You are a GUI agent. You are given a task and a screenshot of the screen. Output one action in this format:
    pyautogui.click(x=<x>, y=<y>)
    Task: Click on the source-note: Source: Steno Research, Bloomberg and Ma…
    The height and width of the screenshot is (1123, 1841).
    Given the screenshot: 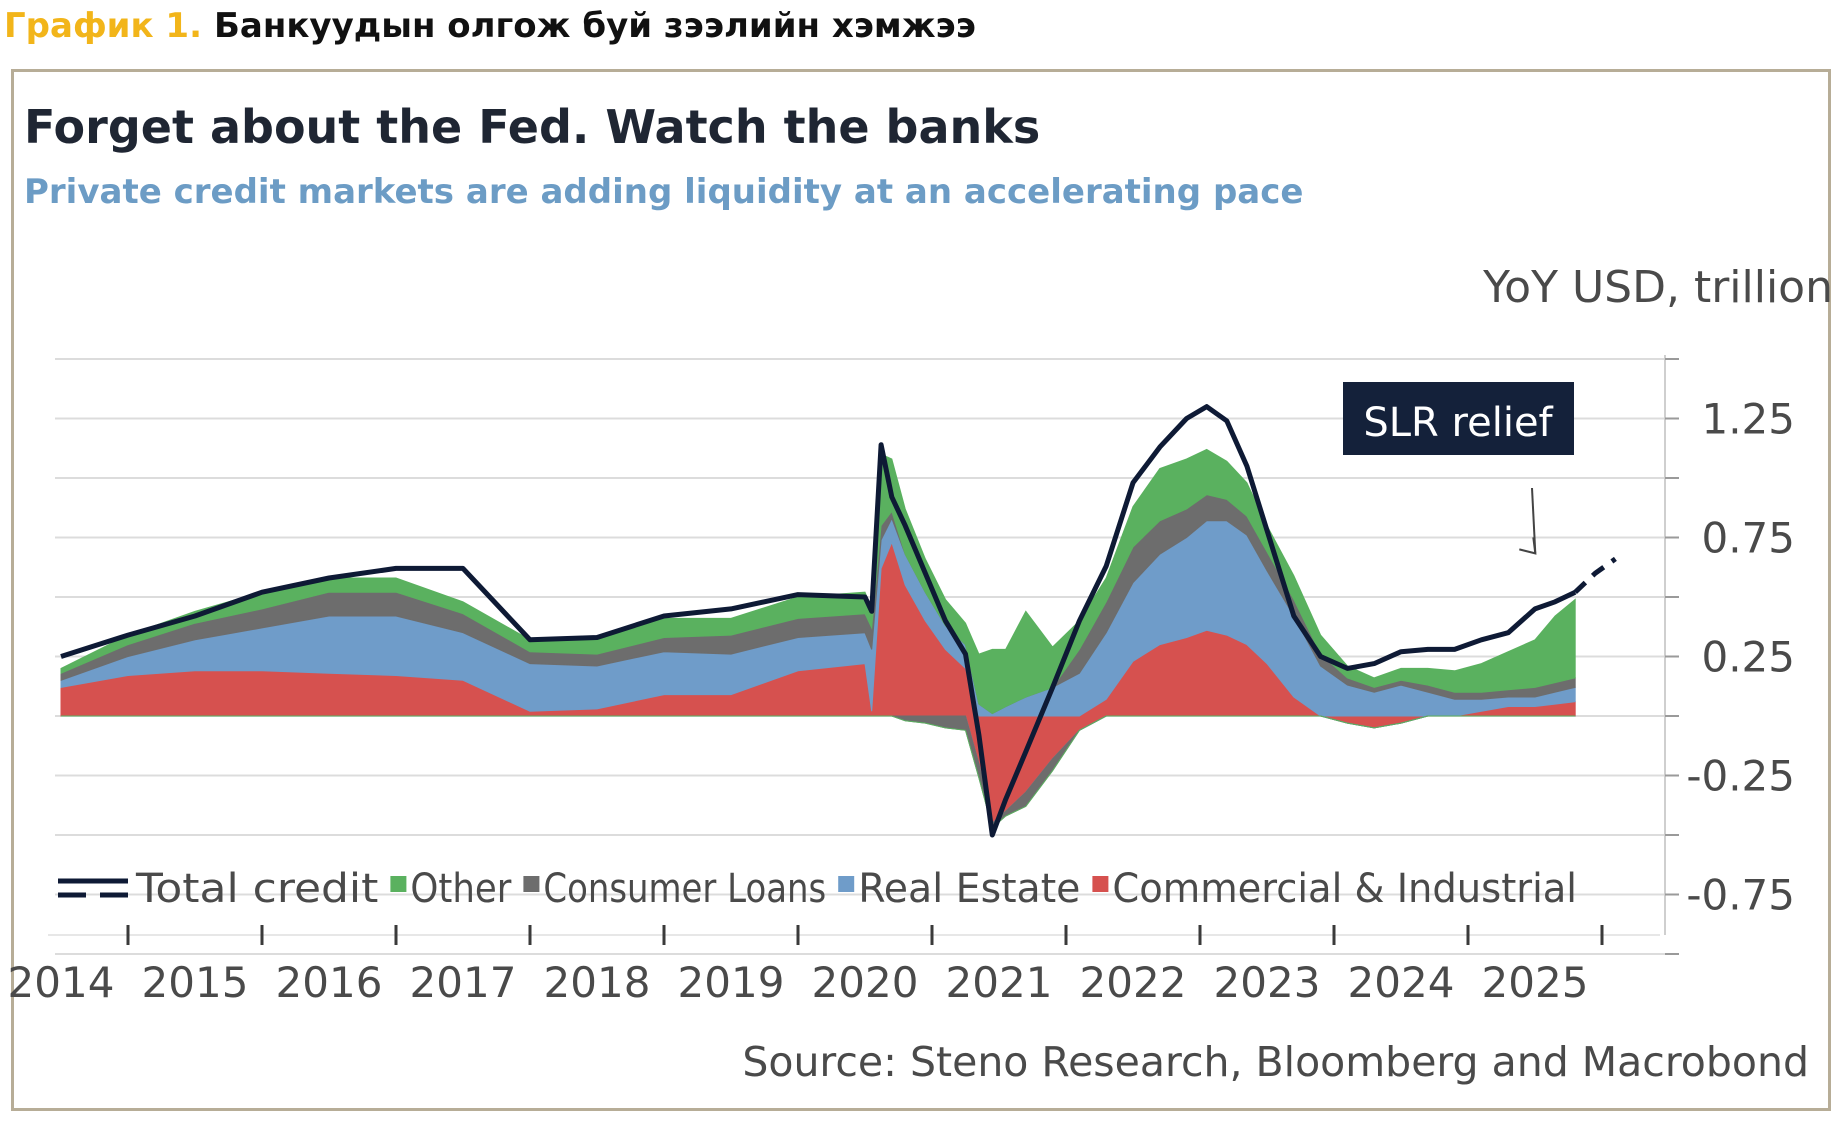 What is the action you would take?
    pyautogui.click(x=1275, y=1062)
    